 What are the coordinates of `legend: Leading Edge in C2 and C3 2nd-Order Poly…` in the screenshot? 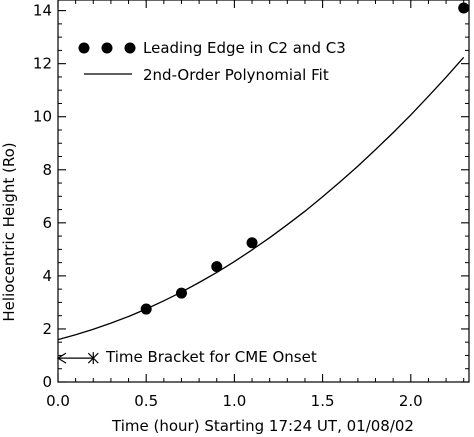 It's located at (212, 61).